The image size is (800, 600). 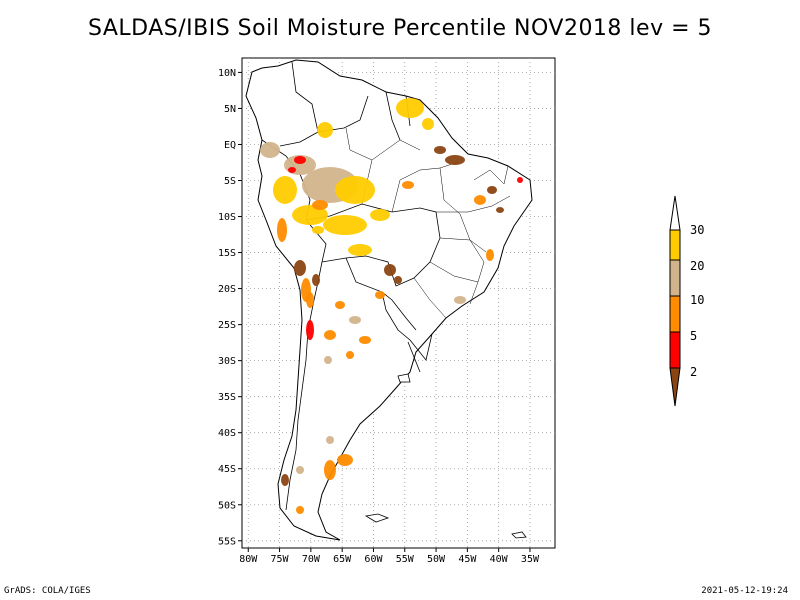 I want to click on lon-tick-label: 45W, so click(x=467, y=559).